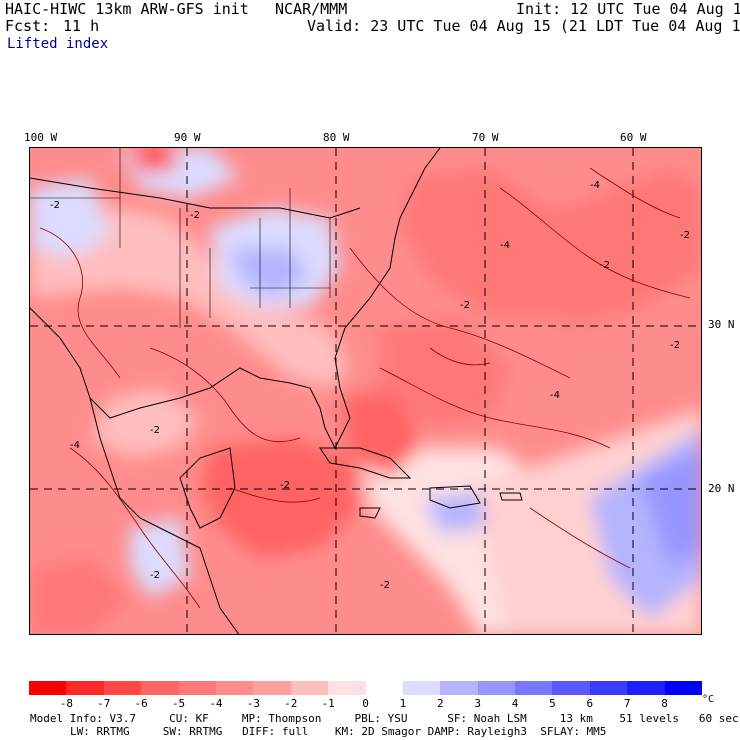  What do you see at coordinates (664, 703) in the screenshot?
I see `colorbar-tick-label: 8` at bounding box center [664, 703].